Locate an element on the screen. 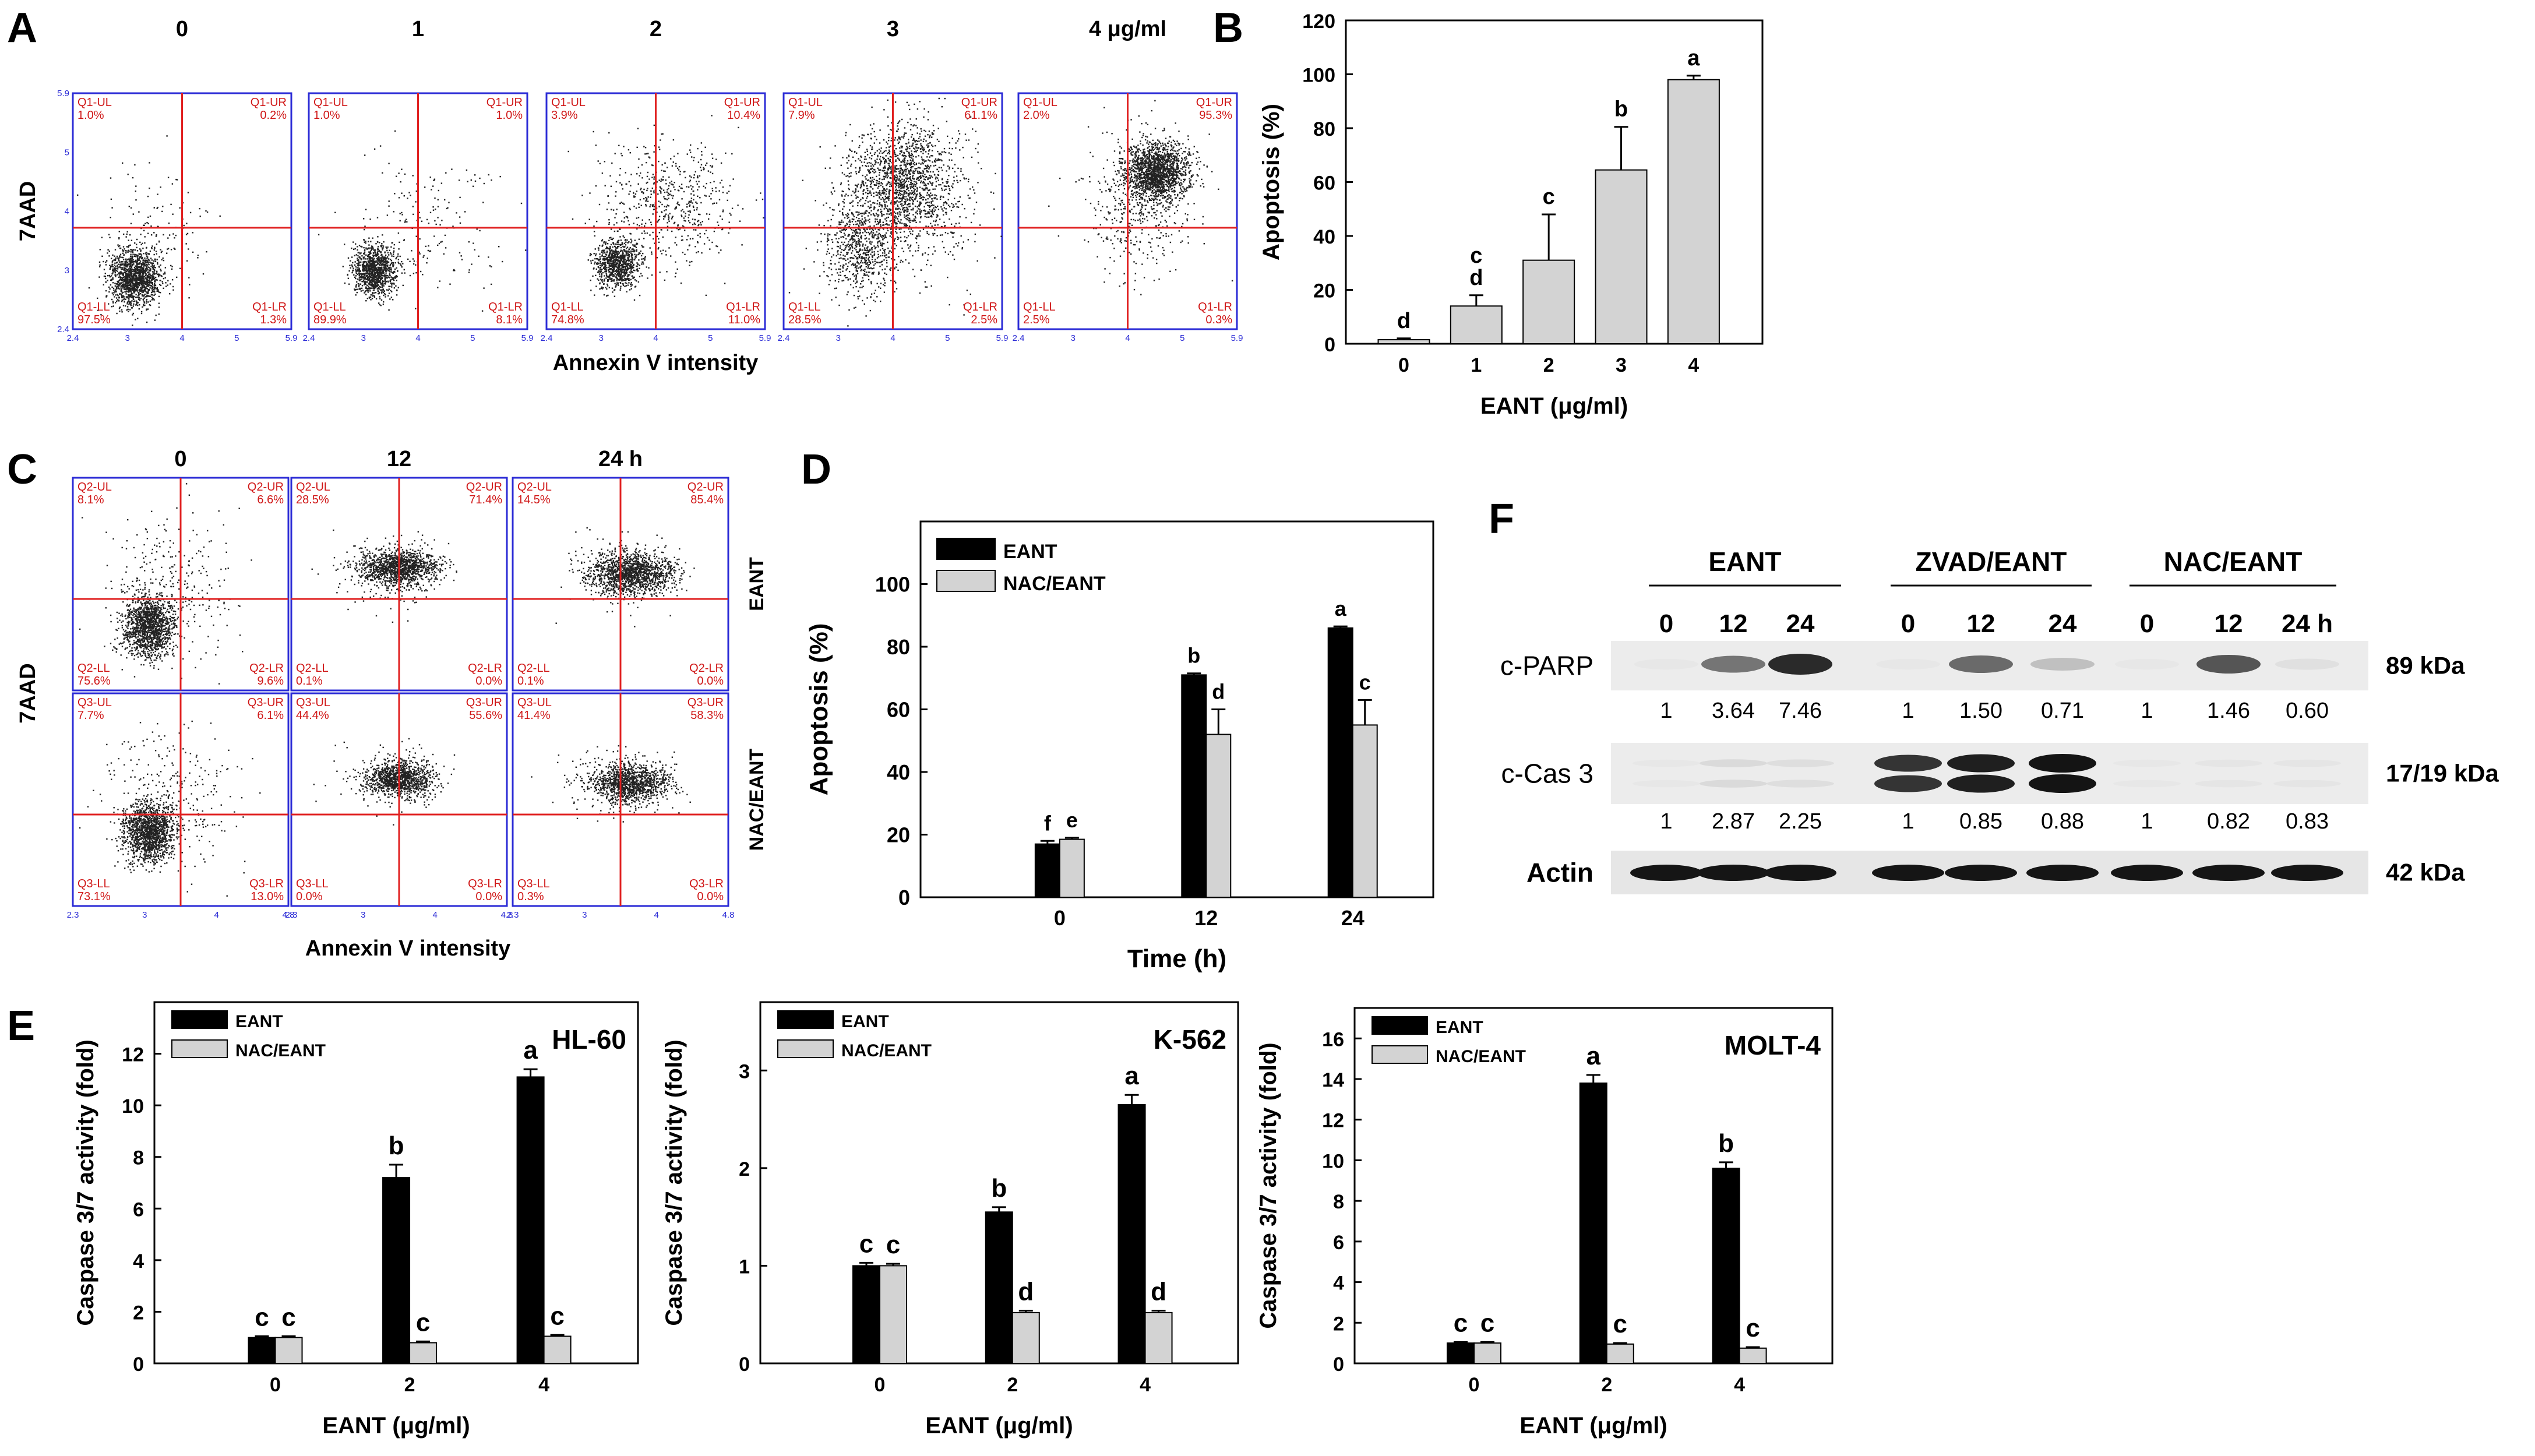 This screenshot has height=1456, width=2535. panel-letter-b: B is located at coordinates (1228, 28).